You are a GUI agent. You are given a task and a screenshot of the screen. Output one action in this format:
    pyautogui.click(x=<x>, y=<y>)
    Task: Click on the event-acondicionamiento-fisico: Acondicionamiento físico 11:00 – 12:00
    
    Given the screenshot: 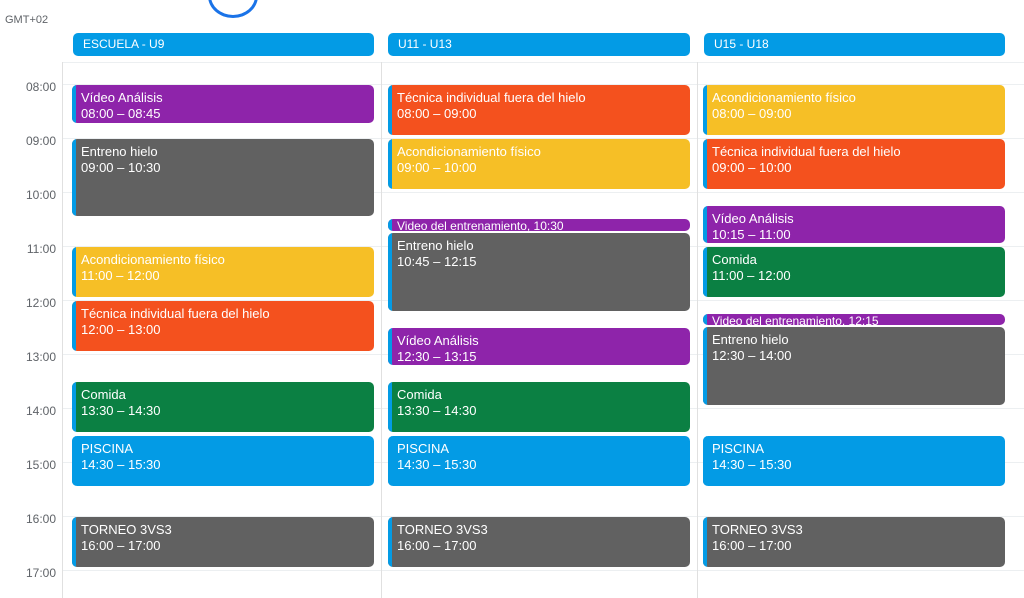 What is the action you would take?
    pyautogui.click(x=223, y=272)
    